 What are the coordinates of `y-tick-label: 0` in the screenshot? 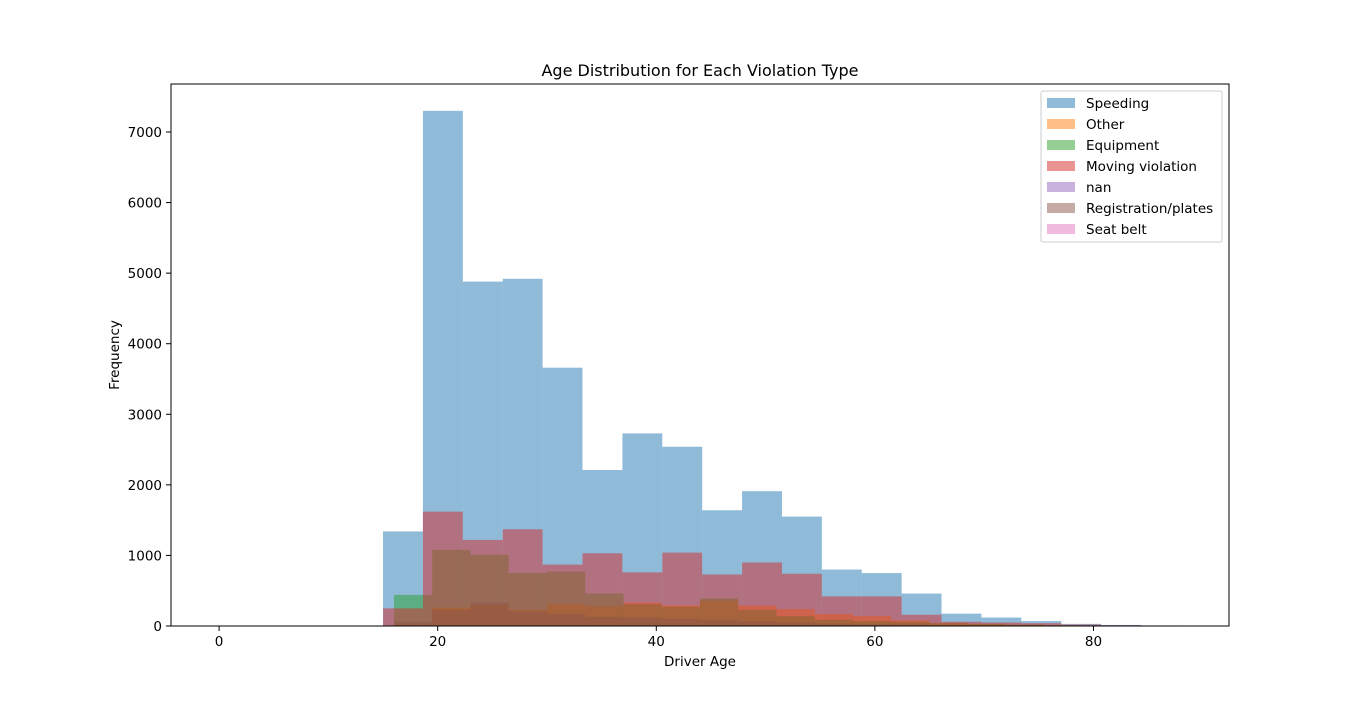 It's located at (157, 627).